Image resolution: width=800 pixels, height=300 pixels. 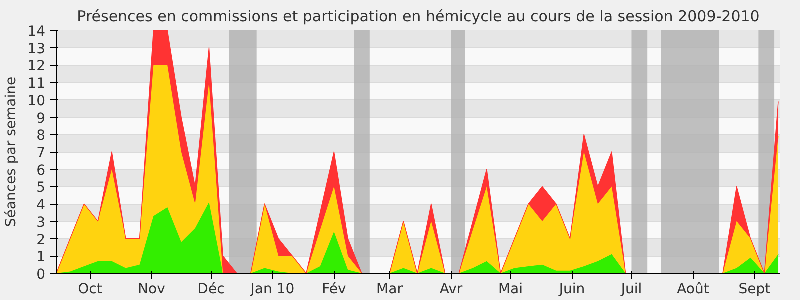 What do you see at coordinates (211, 290) in the screenshot?
I see `x-tick-label: Déc` at bounding box center [211, 290].